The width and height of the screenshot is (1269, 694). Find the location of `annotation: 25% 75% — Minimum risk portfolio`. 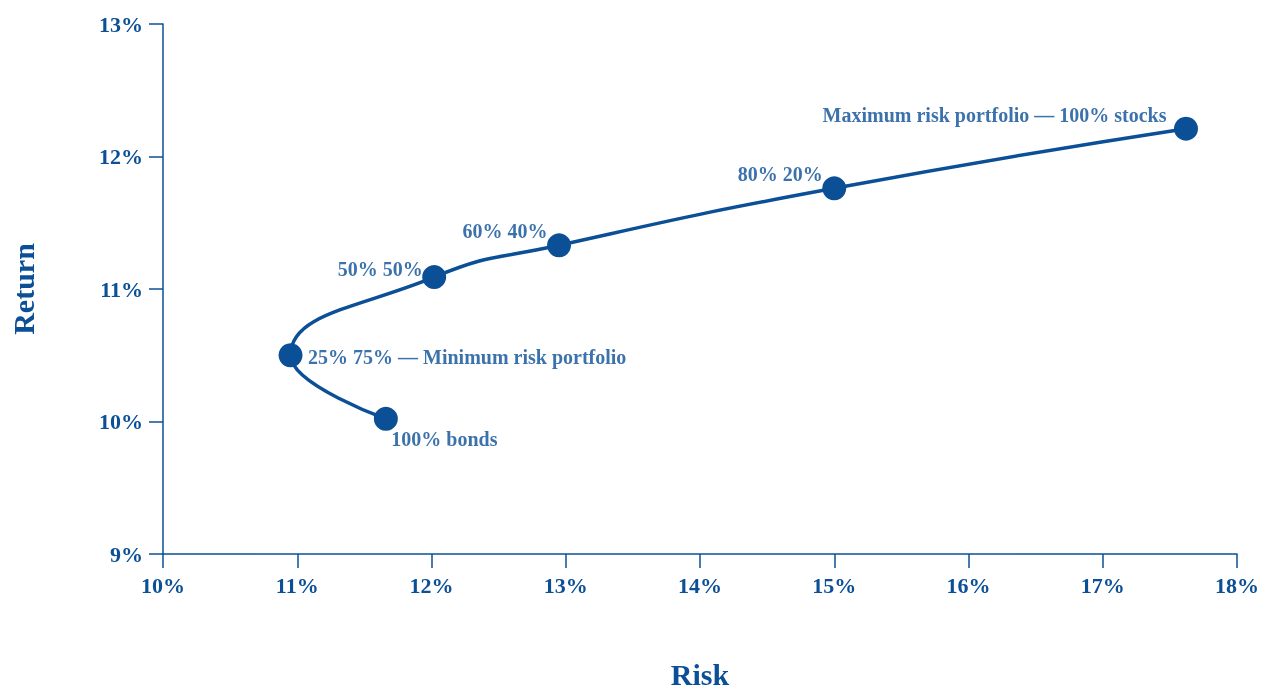

annotation: 25% 75% — Minimum risk portfolio is located at coordinates (467, 358).